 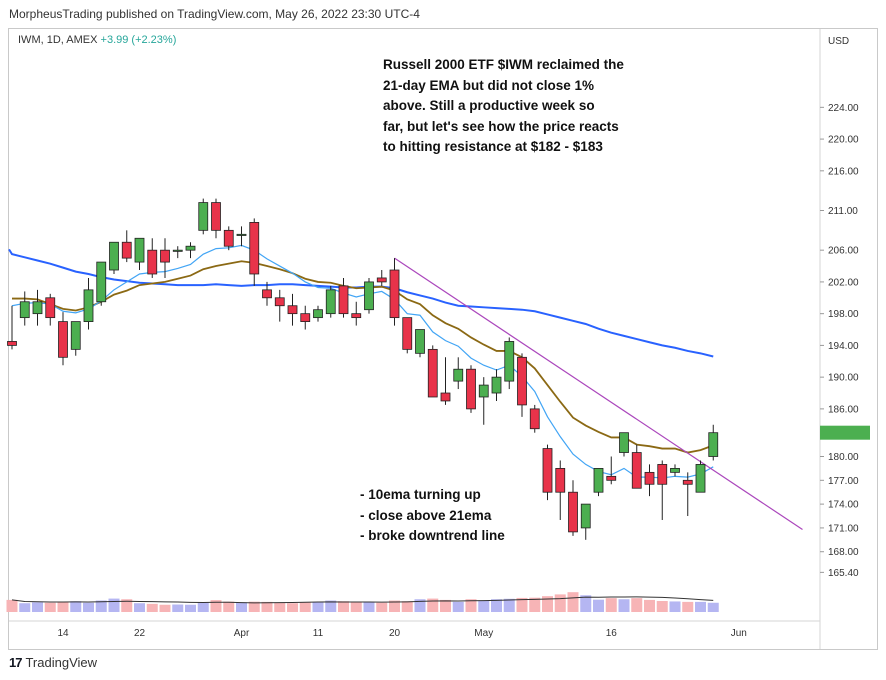 I want to click on bullet-item: - broke downtrend line, so click(x=432, y=535).